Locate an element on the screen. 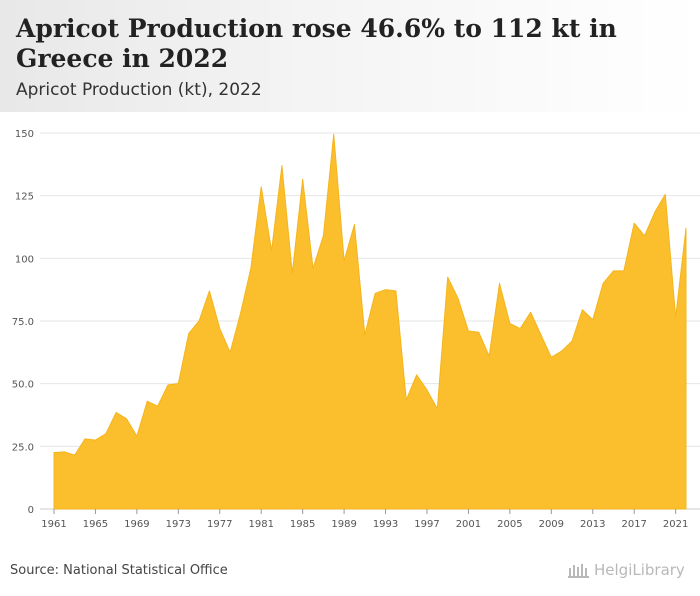  library-icon is located at coordinates (578, 571).